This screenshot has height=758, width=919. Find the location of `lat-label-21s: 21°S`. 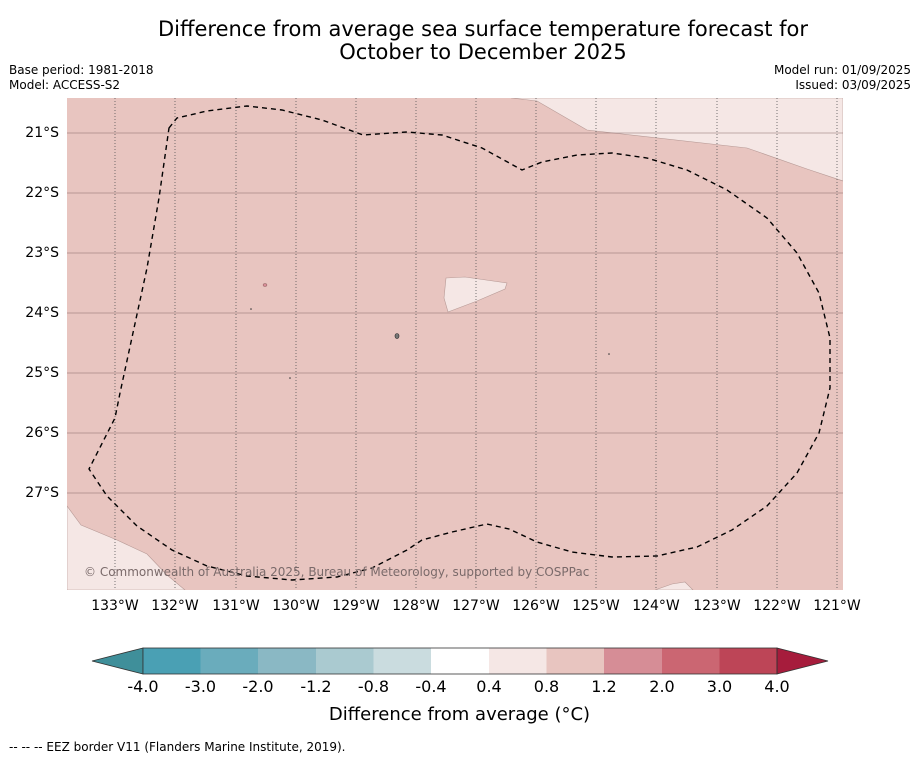

lat-label-21s: 21°S is located at coordinates (42, 133).